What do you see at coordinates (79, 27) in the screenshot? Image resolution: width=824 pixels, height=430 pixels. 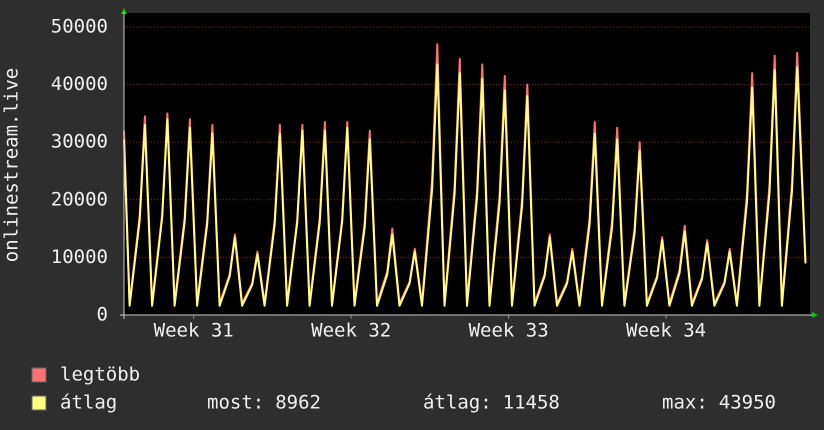 I see `y-tick-label: 50000` at bounding box center [79, 27].